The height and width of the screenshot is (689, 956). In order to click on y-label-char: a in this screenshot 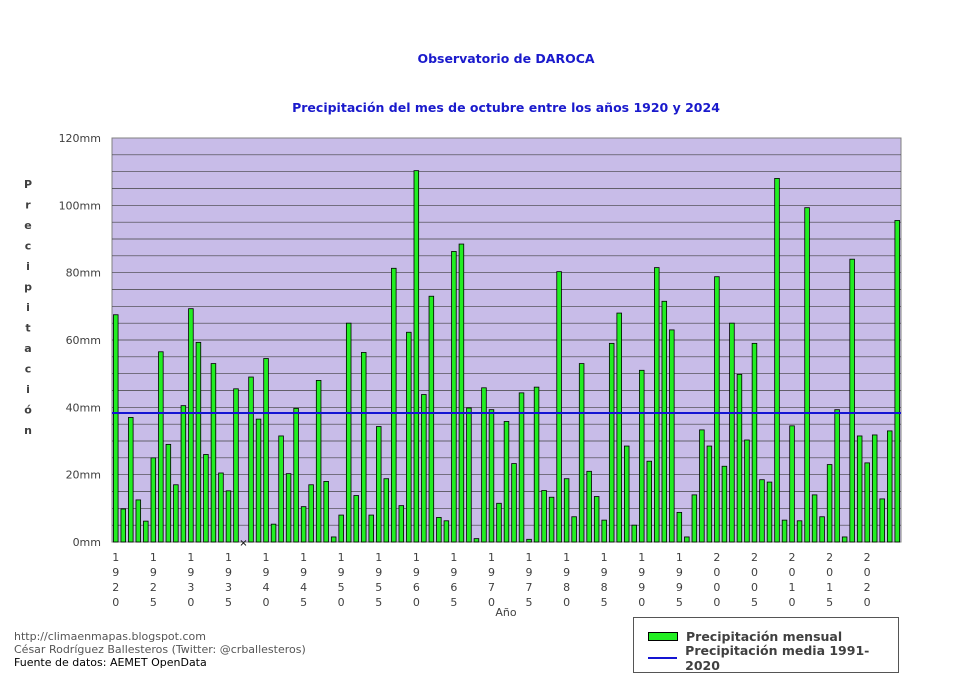, I will do `click(27, 348)`.